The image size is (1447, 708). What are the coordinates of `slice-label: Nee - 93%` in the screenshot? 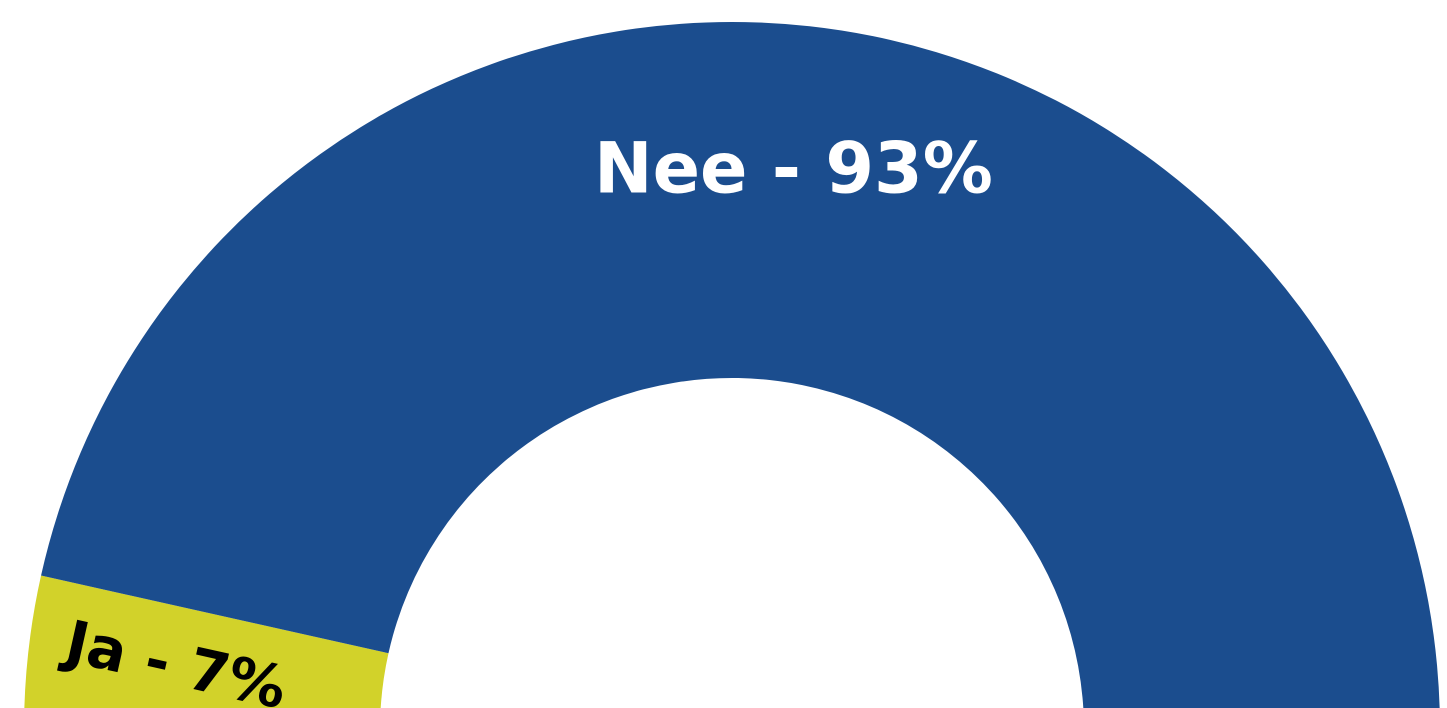 It's located at (793, 168).